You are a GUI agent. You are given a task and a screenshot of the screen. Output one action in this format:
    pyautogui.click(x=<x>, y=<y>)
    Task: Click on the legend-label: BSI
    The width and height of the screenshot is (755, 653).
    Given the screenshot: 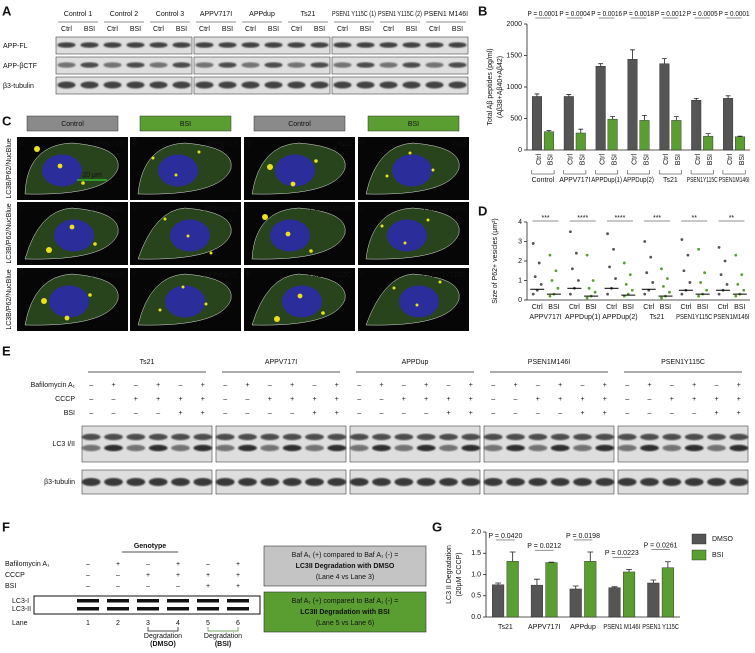 What is the action you would take?
    pyautogui.click(x=717, y=555)
    